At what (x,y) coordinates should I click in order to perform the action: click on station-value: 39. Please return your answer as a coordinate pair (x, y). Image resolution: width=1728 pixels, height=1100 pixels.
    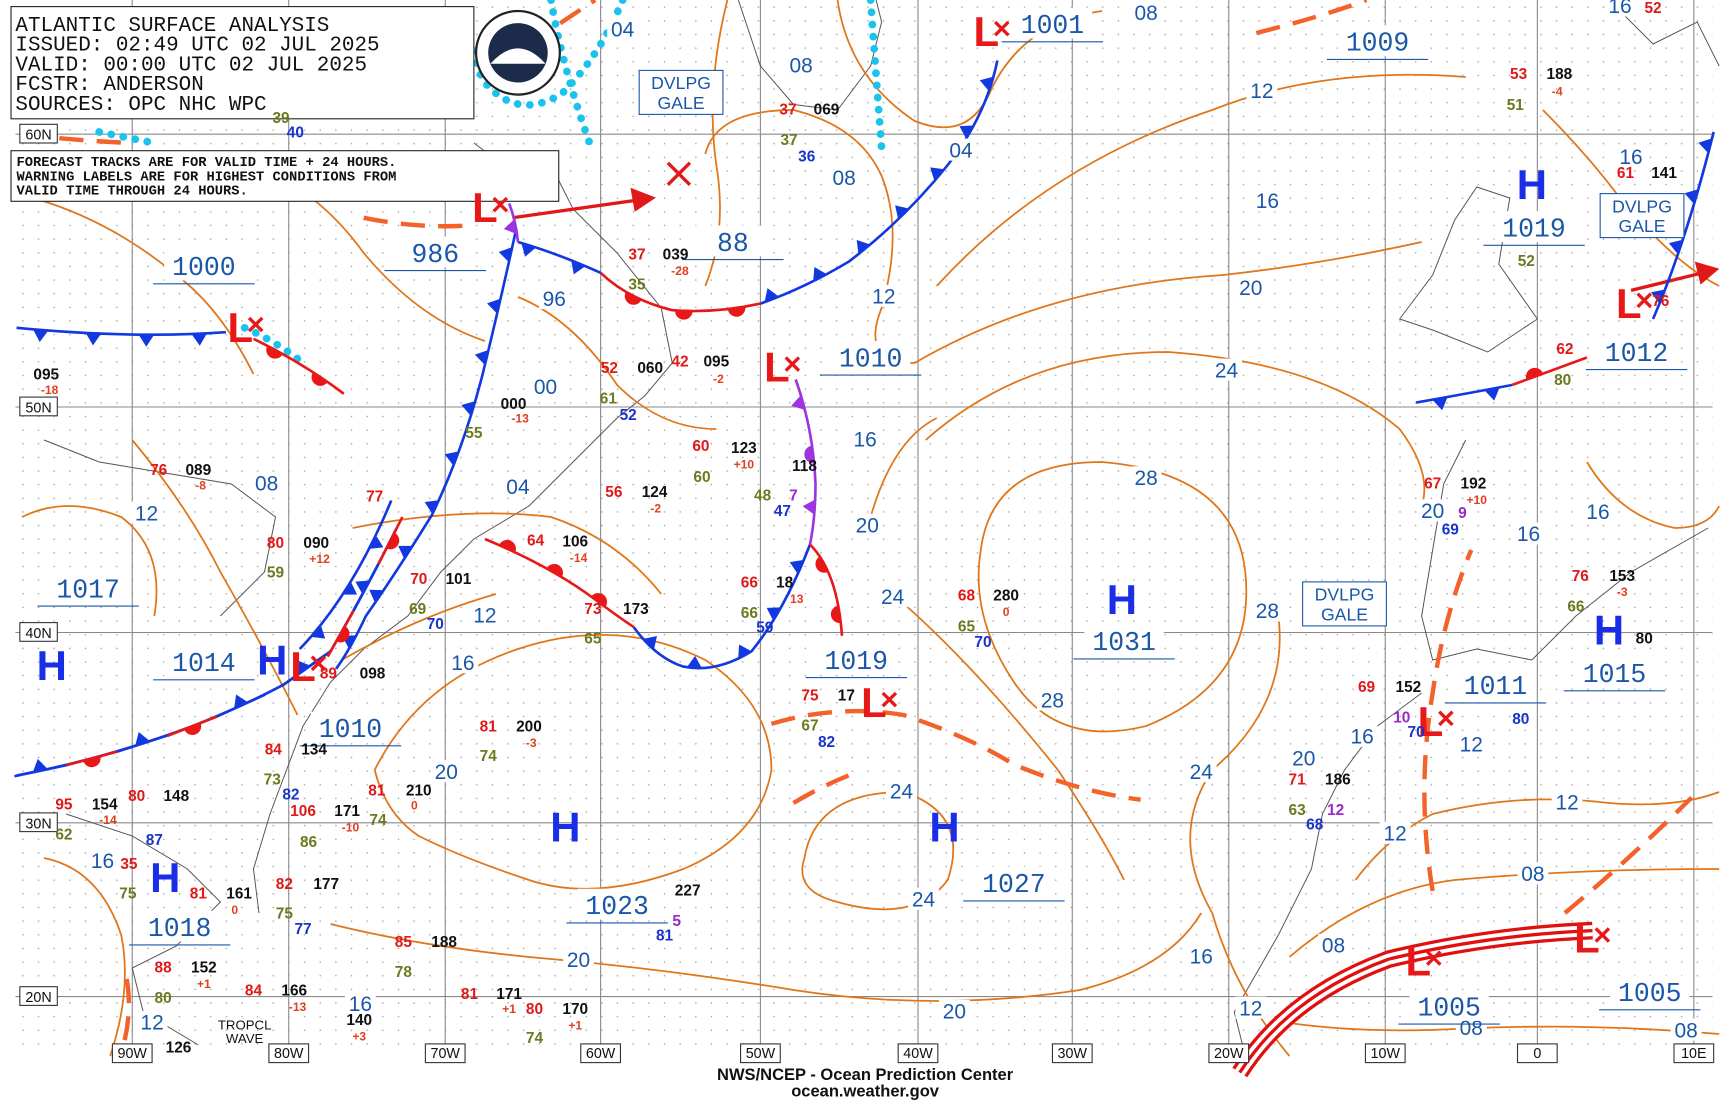
    Looking at the image, I should click on (280, 118).